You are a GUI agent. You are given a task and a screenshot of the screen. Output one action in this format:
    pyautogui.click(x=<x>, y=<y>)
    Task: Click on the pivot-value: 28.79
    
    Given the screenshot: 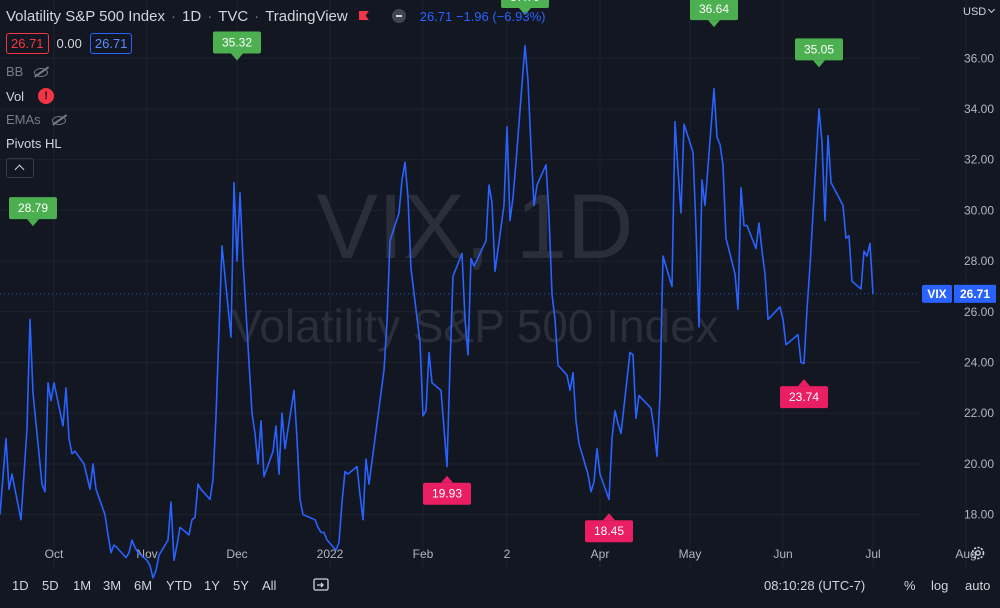 What is the action you would take?
    pyautogui.click(x=33, y=208)
    